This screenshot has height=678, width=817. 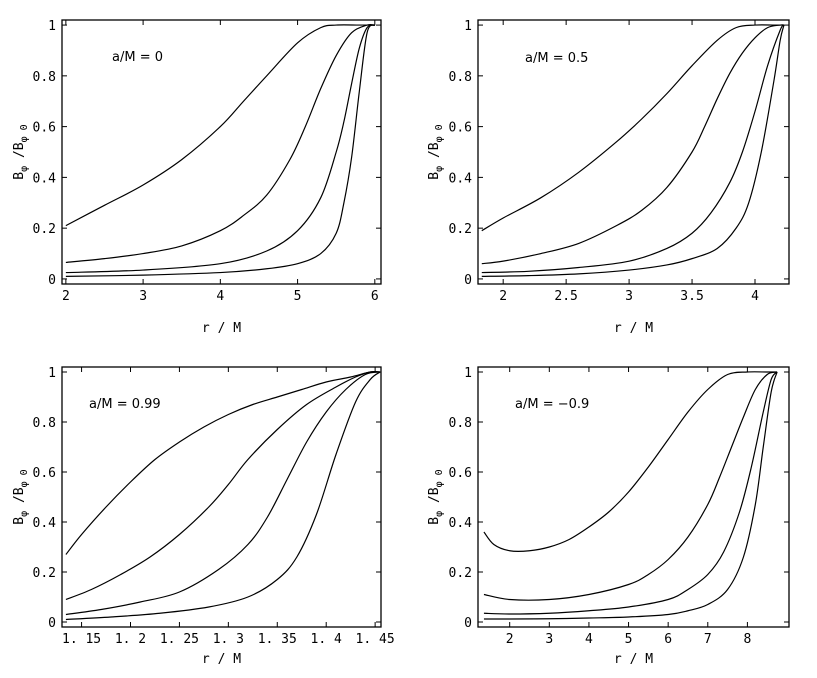 What do you see at coordinates (708, 639) in the screenshot?
I see `x-tick-label: 7` at bounding box center [708, 639].